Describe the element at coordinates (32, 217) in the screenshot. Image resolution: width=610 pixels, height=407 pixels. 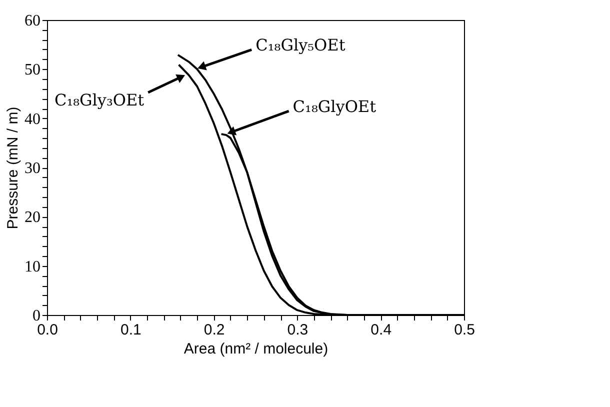
I see `y-tick-label: 20` at that location.